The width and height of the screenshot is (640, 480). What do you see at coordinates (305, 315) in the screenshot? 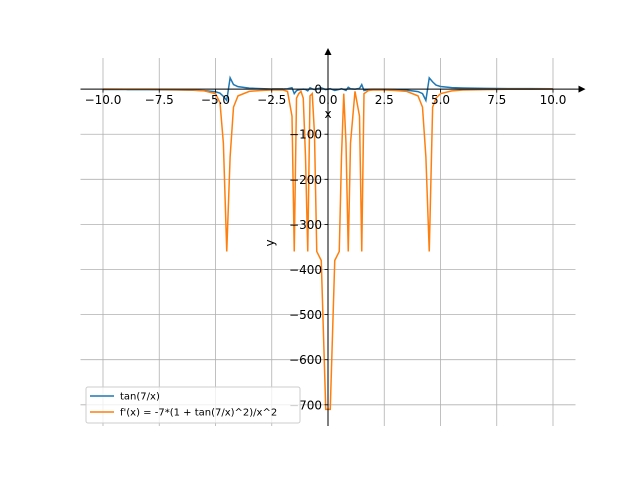
I see `y-tick-label: −500` at bounding box center [305, 315].